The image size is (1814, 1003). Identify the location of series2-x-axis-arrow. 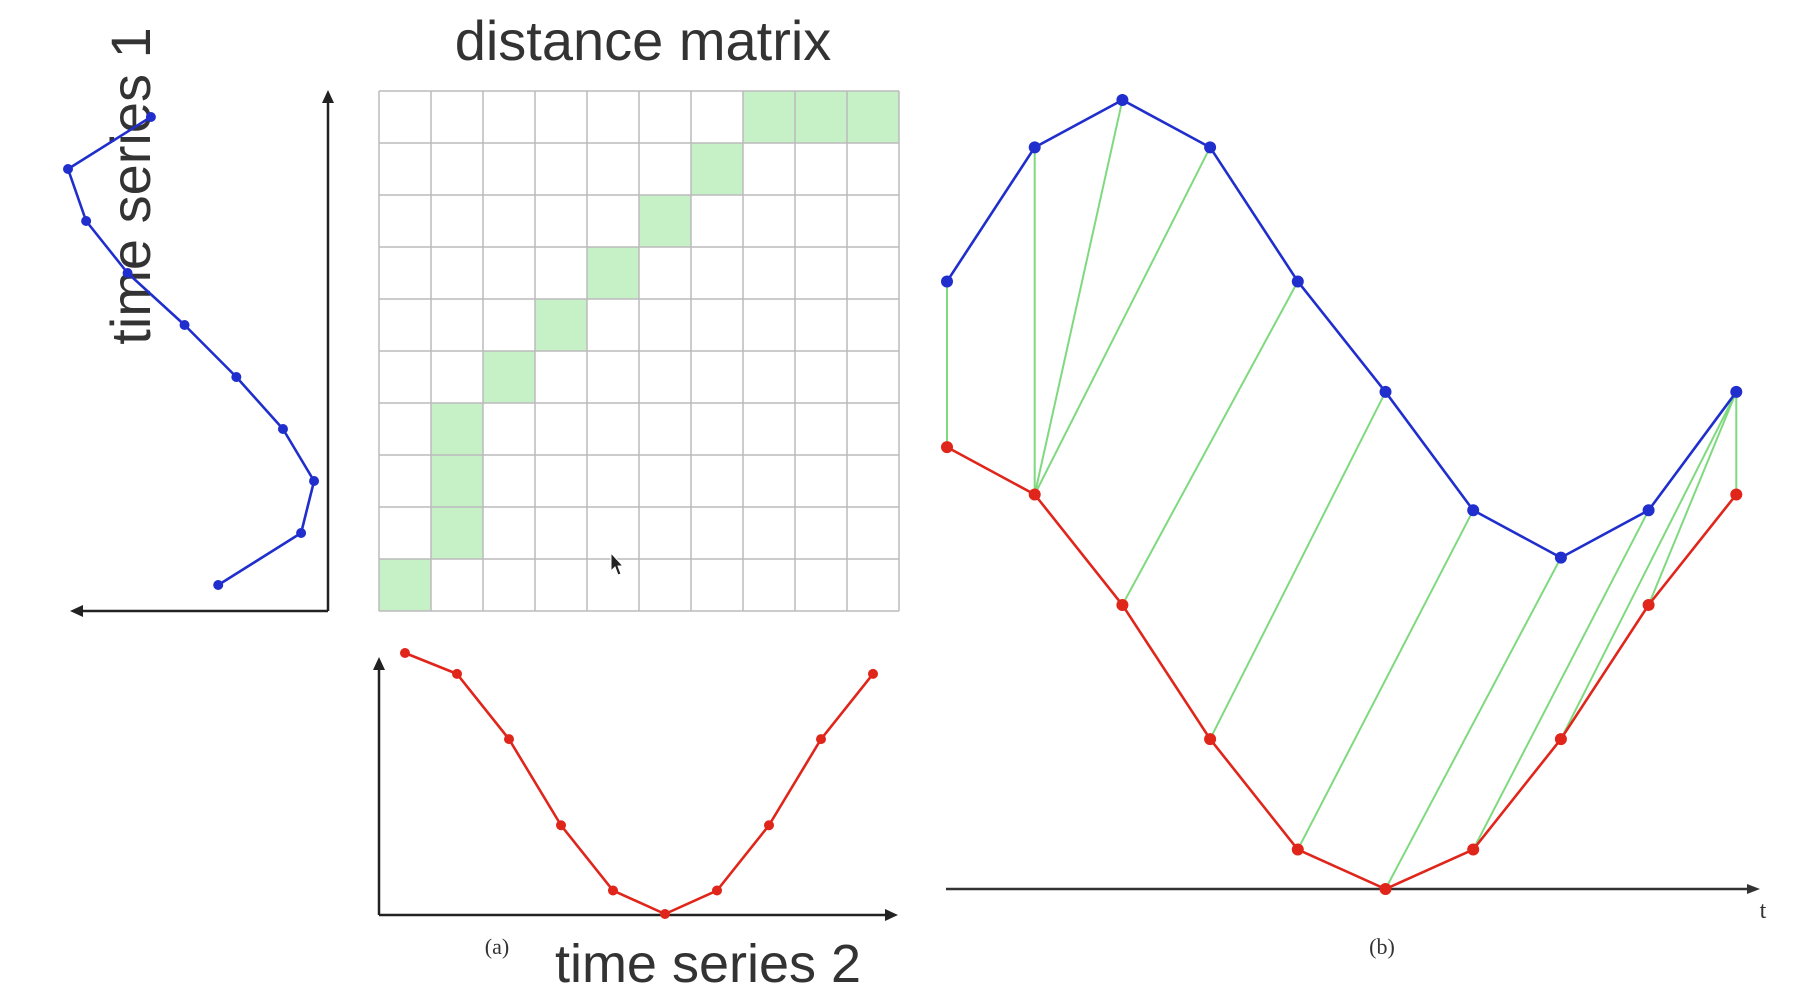
(891, 915).